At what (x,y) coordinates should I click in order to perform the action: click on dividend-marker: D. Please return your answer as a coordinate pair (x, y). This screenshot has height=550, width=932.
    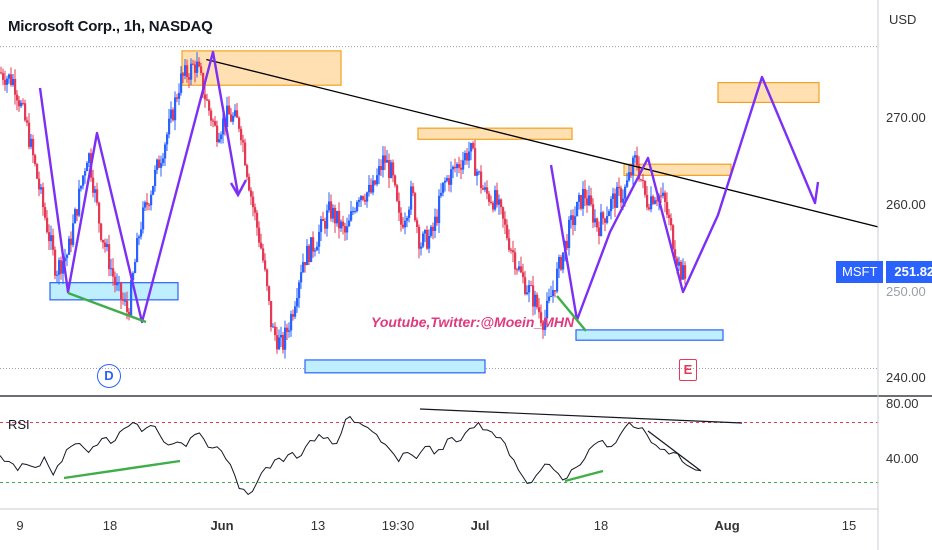
    Looking at the image, I should click on (109, 376).